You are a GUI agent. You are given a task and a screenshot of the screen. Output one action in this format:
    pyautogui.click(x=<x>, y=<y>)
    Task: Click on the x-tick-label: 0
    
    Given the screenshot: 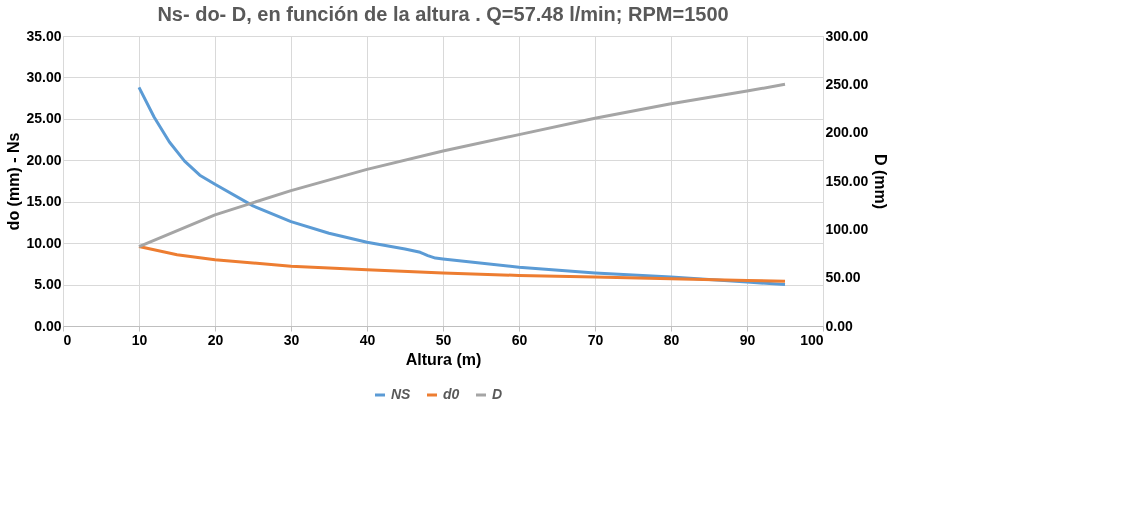 What is the action you would take?
    pyautogui.click(x=67, y=339)
    